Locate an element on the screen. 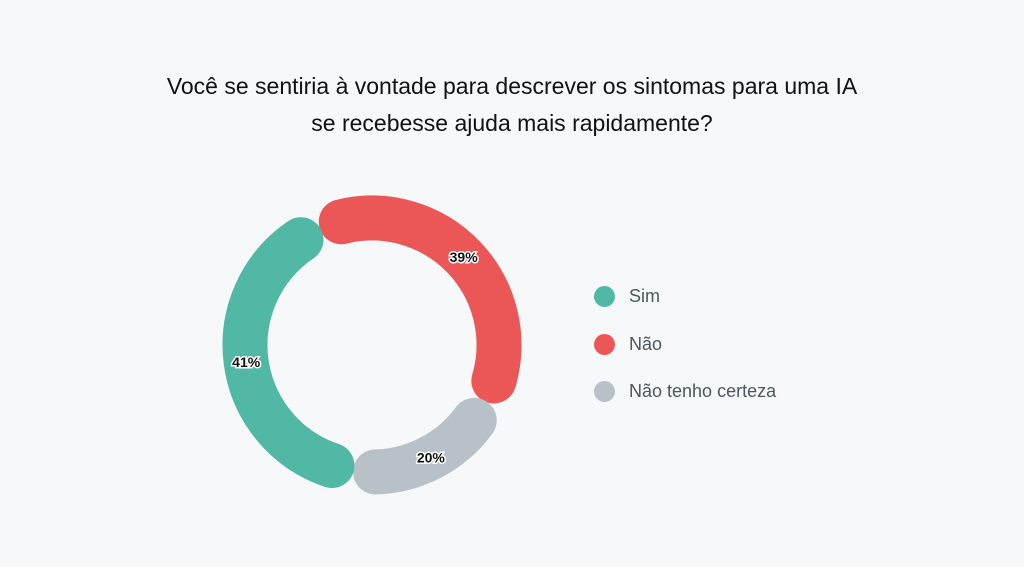 The width and height of the screenshot is (1024, 567). donut-segment-n-o-tenho-certeza is located at coordinates (425, 446).